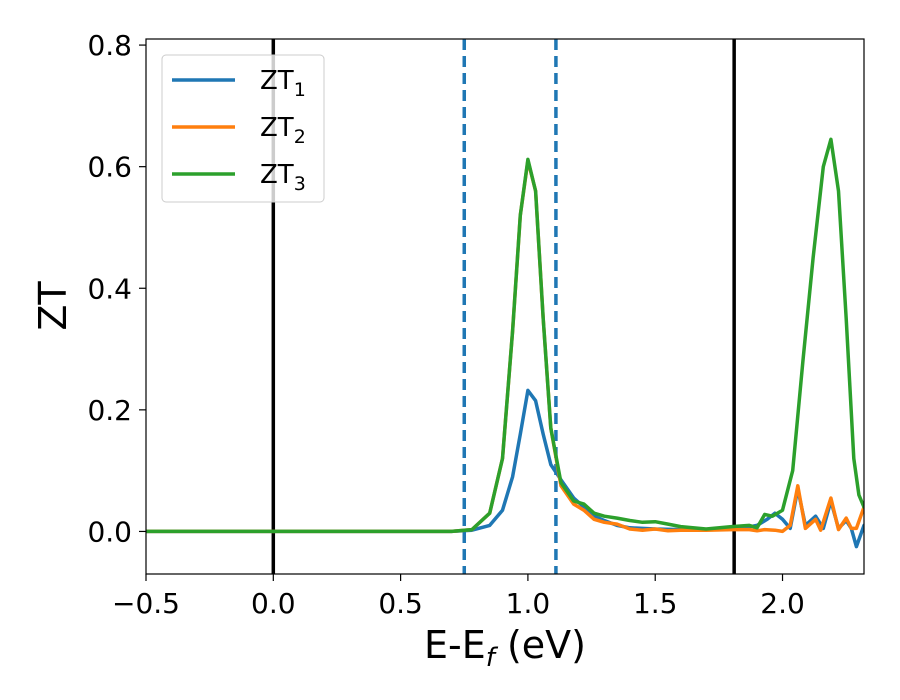  I want to click on y-tick-label: 0.4, so click(109, 288).